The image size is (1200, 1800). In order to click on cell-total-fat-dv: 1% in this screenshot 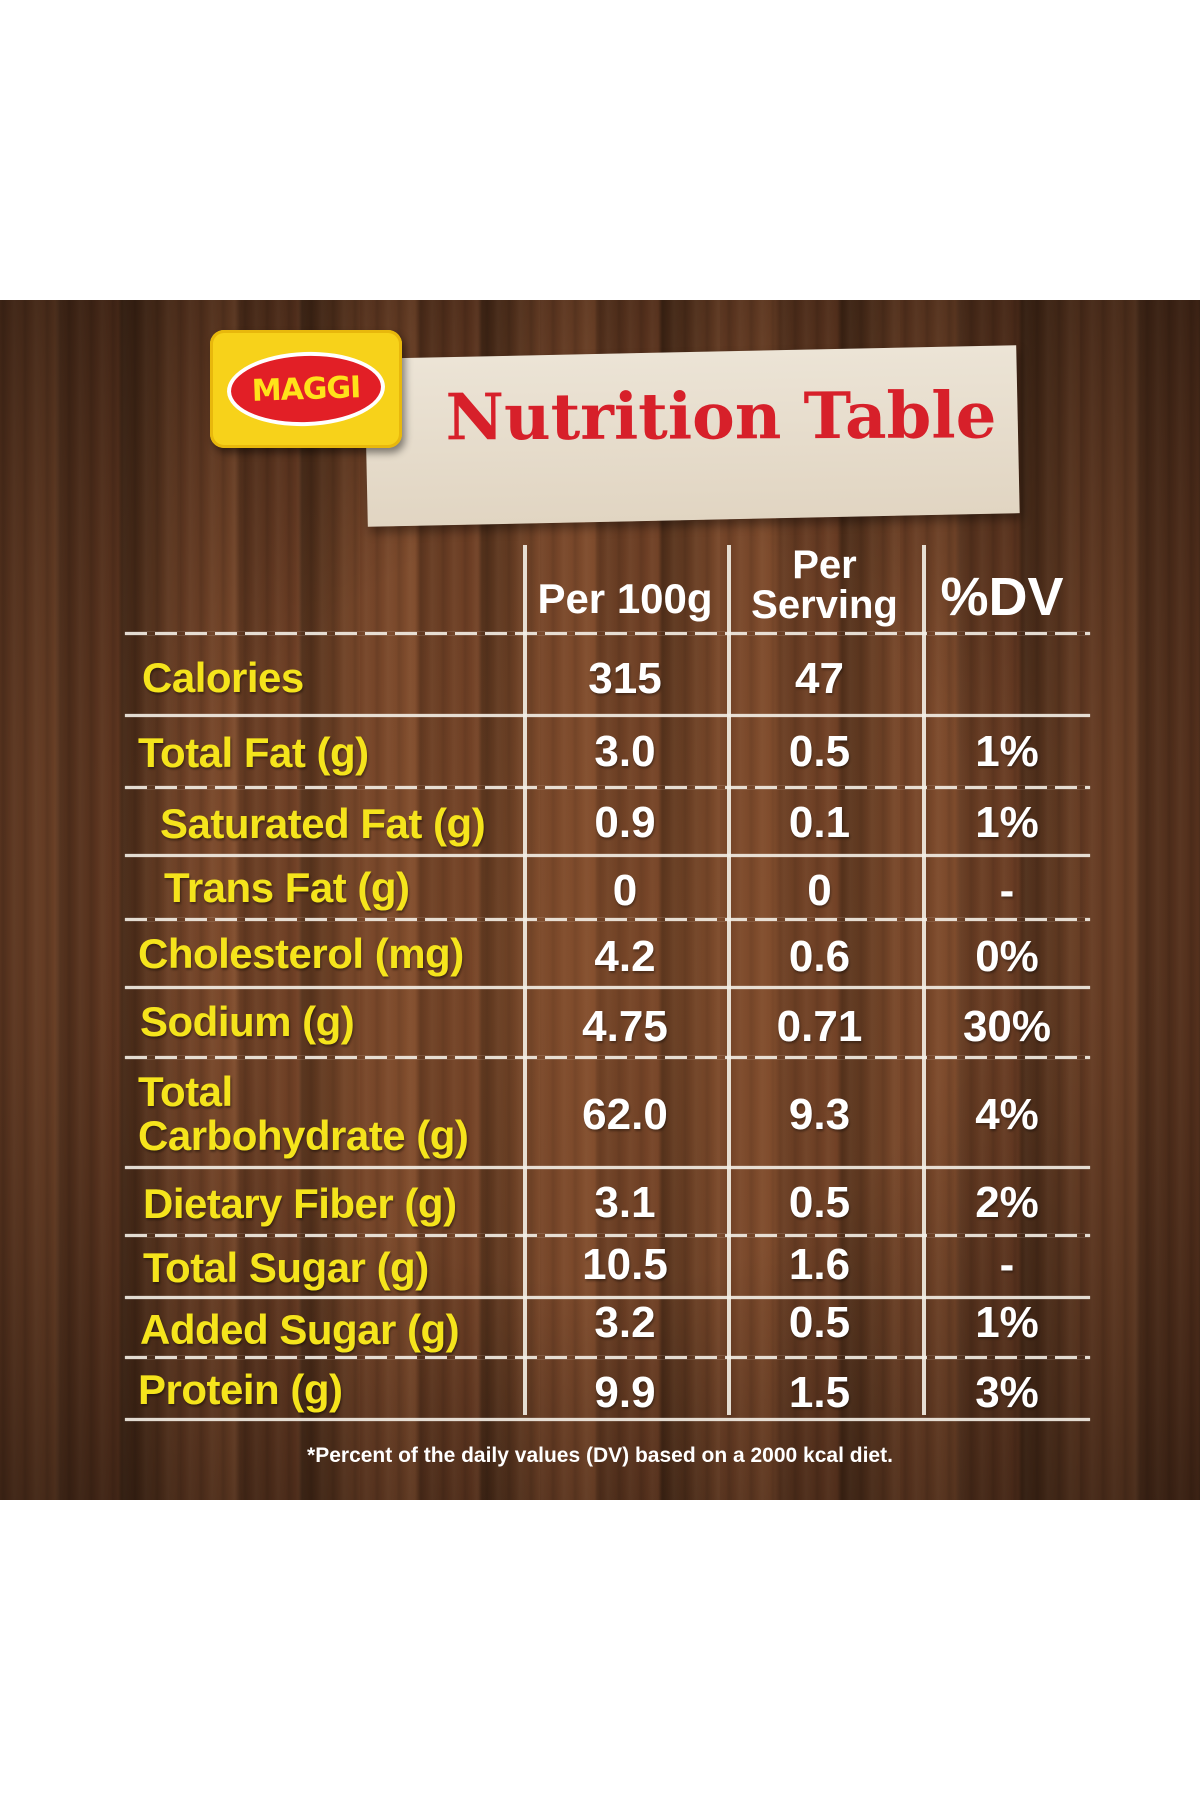, I will do `click(1007, 751)`.